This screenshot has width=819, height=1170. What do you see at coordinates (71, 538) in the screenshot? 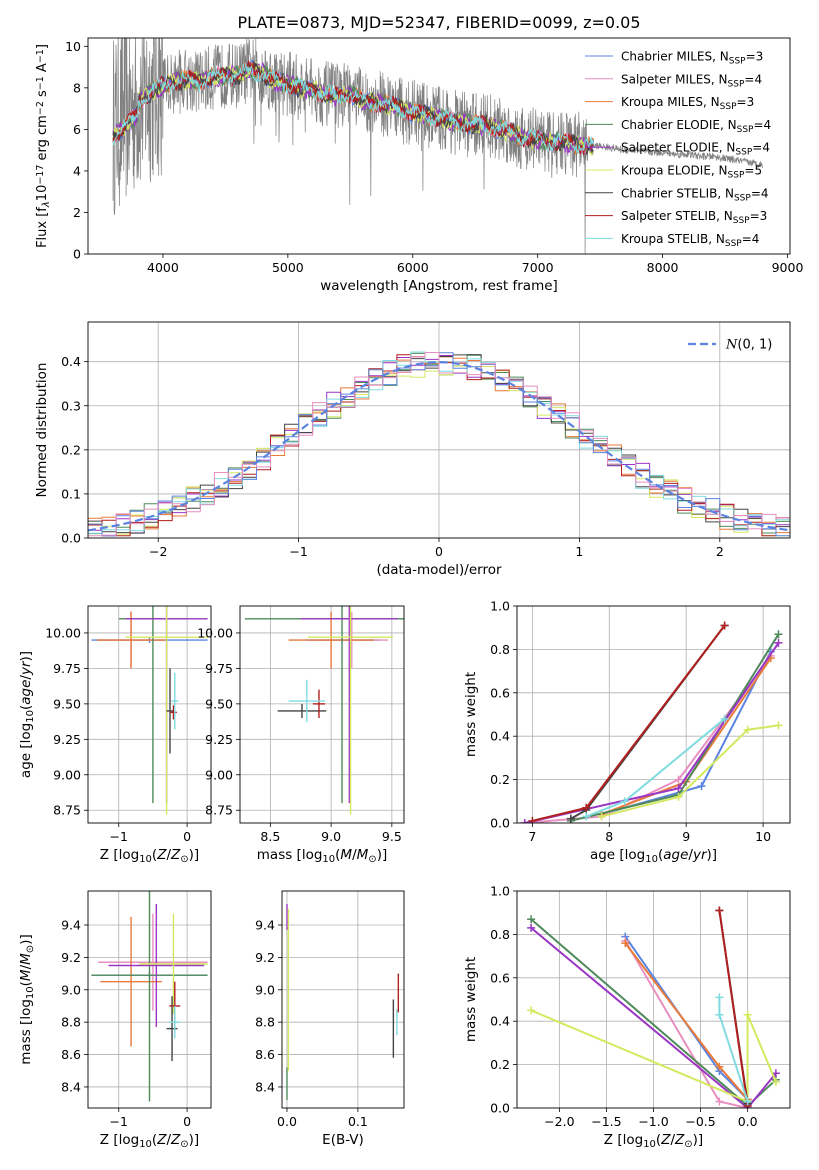
I see `y-tick-label: 0.0` at bounding box center [71, 538].